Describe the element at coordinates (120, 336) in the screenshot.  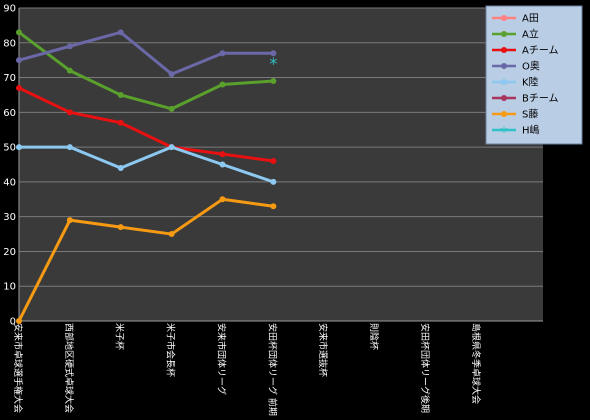
I see `x-tick-label: 米子杯` at that location.